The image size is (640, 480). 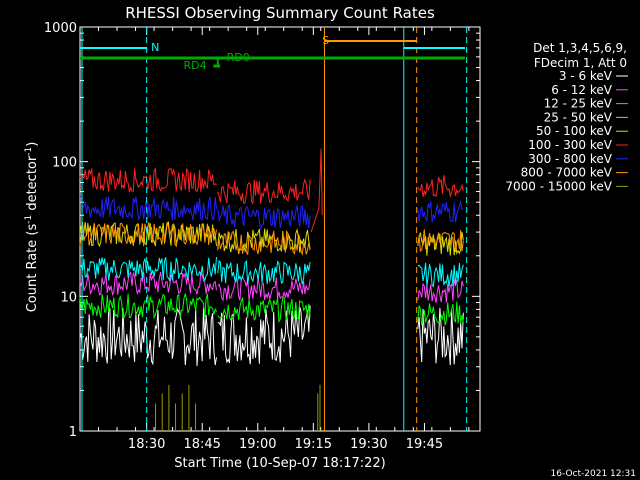 What do you see at coordinates (60, 28) in the screenshot?
I see `y-tick-label: 1000` at bounding box center [60, 28].